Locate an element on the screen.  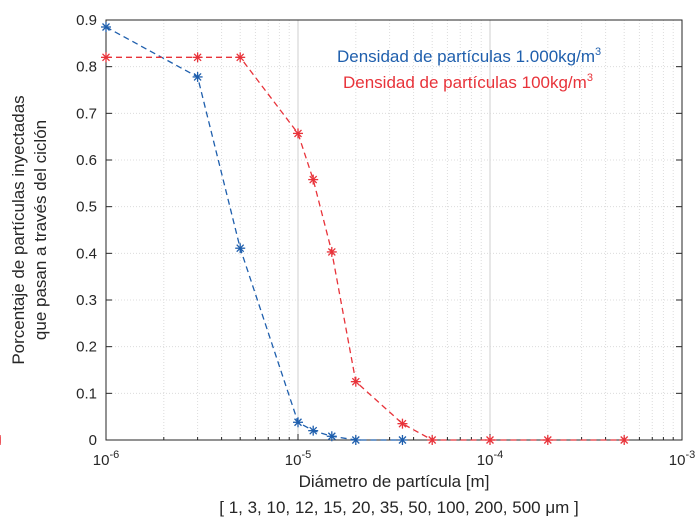
y-tick-label: 0.6 is located at coordinates (86, 160).